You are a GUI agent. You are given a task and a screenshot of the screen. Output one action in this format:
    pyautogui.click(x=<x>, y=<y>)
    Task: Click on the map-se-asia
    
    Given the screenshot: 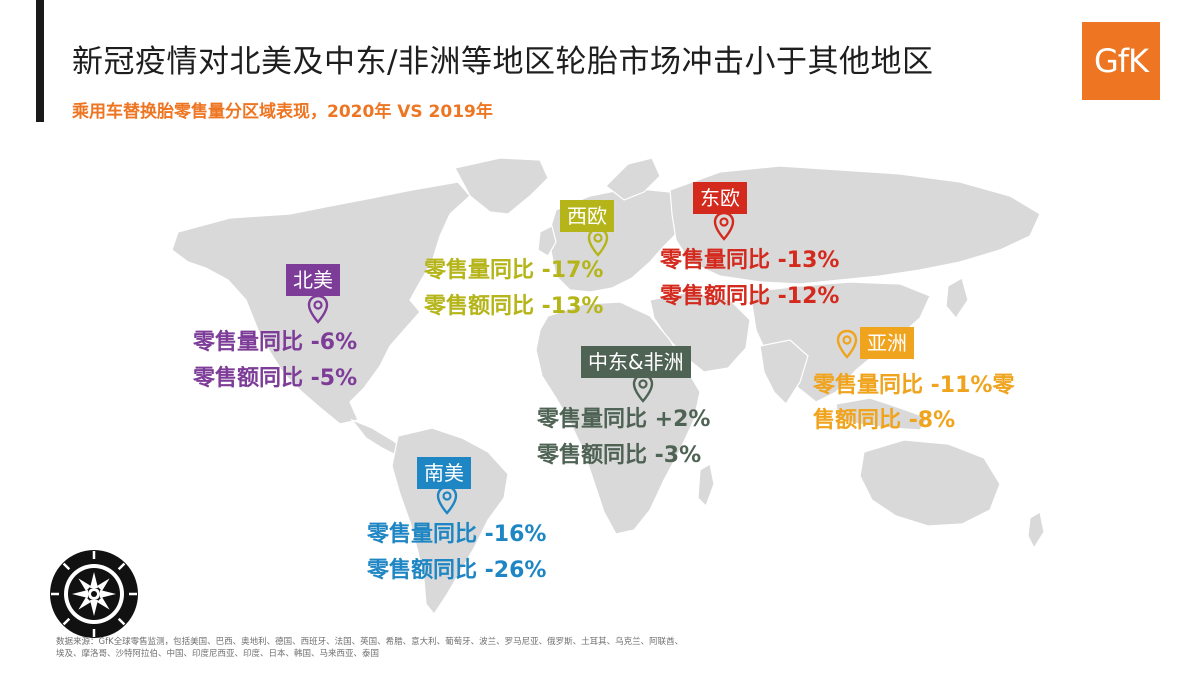 What is the action you would take?
    pyautogui.click(x=882, y=414)
    